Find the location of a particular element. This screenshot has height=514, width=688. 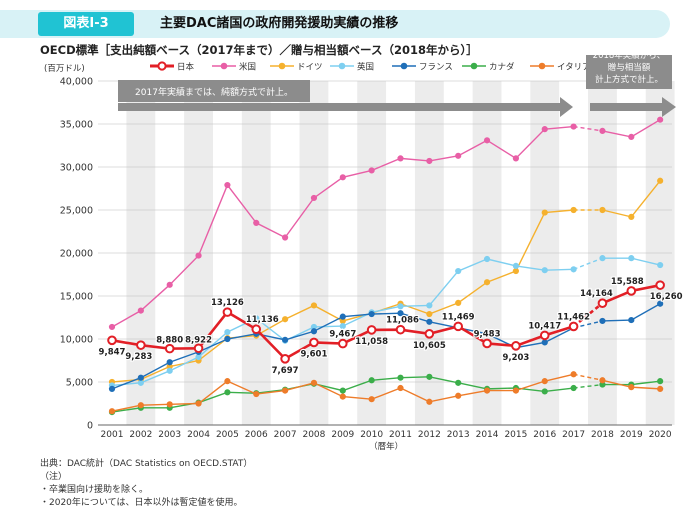

japan-data-label: 11,469 is located at coordinates (458, 317).